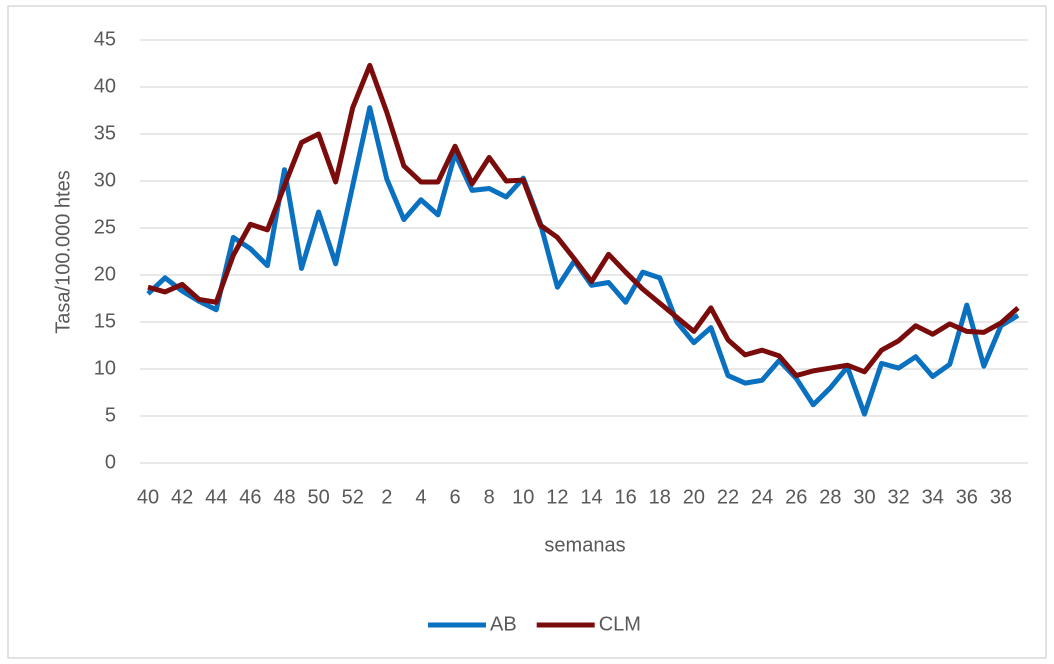 This screenshot has width=1054, height=664. Describe the element at coordinates (933, 497) in the screenshot. I see `x-tick-label: 34` at that location.